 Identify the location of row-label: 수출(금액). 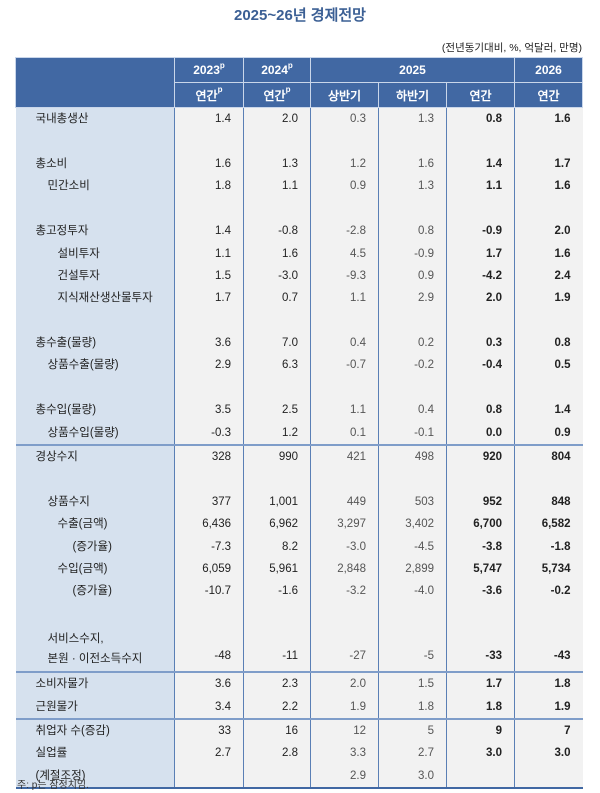
(95, 524).